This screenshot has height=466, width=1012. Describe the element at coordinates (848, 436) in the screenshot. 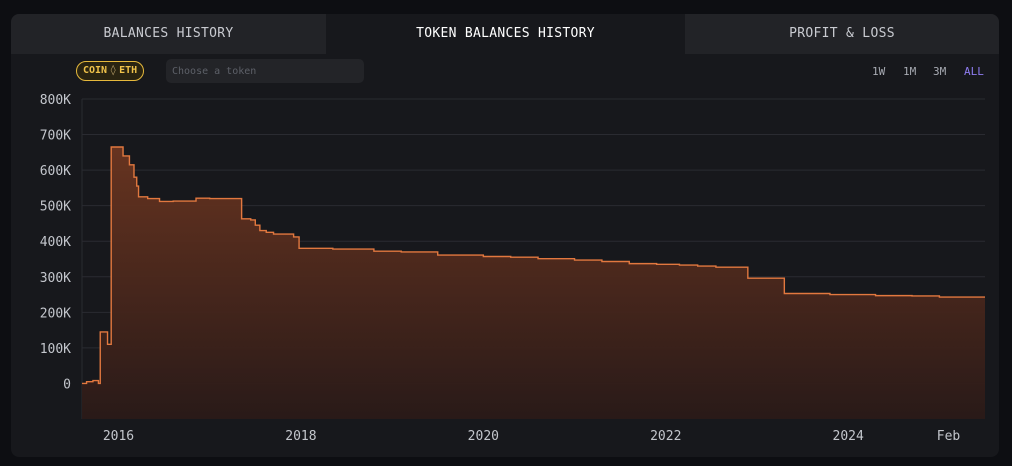

I see `x-tick-label: 2024` at that location.